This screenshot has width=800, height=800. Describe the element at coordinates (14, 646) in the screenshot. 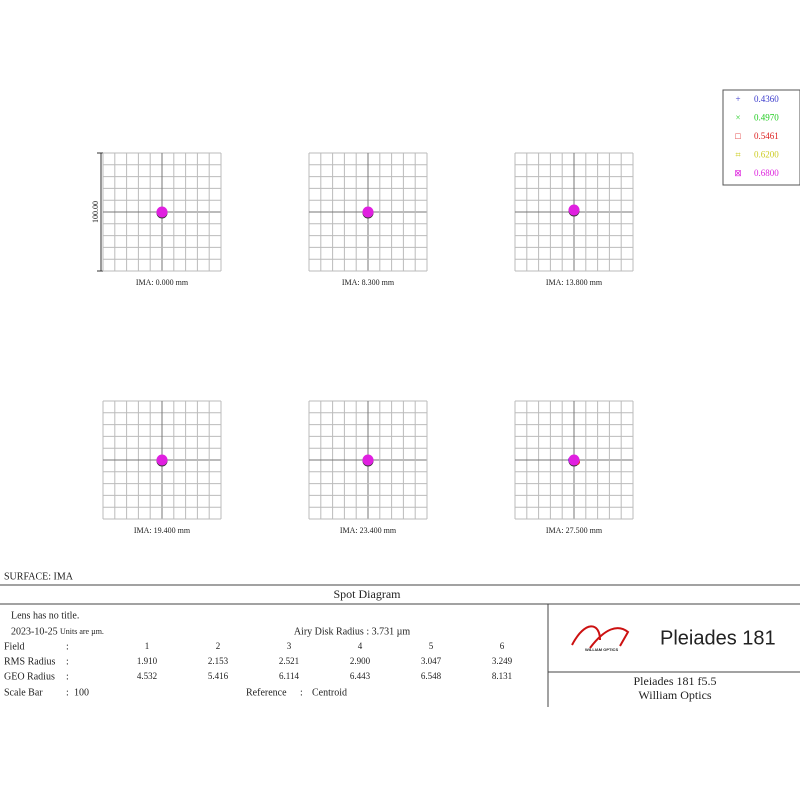

I see `row-label: Field` at that location.